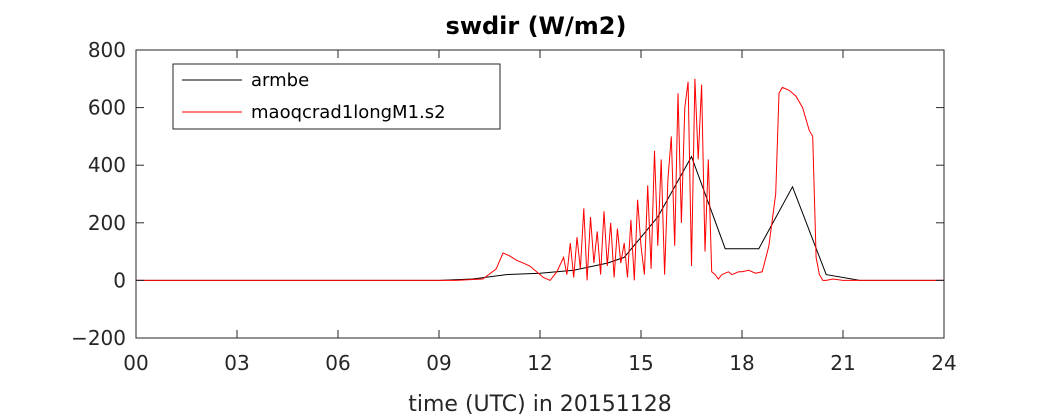 The height and width of the screenshot is (417, 1042). What do you see at coordinates (280, 80) in the screenshot?
I see `legend-label-armbe: armbe` at bounding box center [280, 80].